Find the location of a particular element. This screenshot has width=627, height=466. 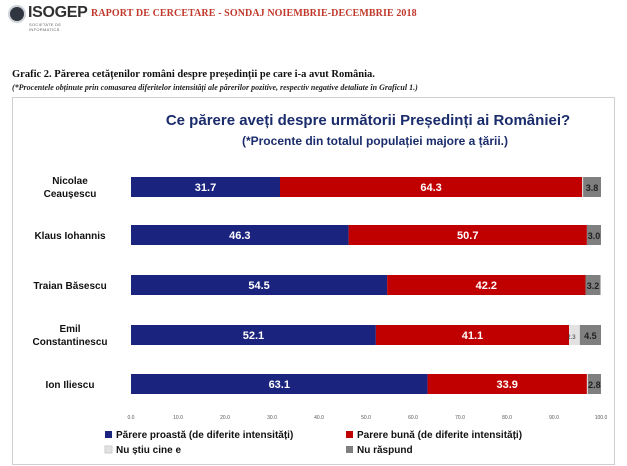

data-label: 33.9 is located at coordinates (507, 385).